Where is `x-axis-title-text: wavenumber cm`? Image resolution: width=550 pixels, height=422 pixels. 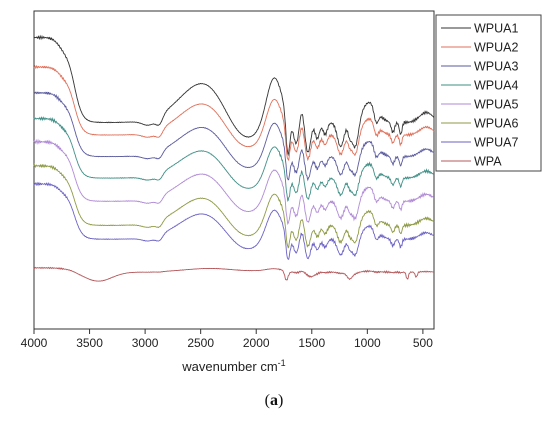 x-axis-title-text: wavenumber cm is located at coordinates (229, 366).